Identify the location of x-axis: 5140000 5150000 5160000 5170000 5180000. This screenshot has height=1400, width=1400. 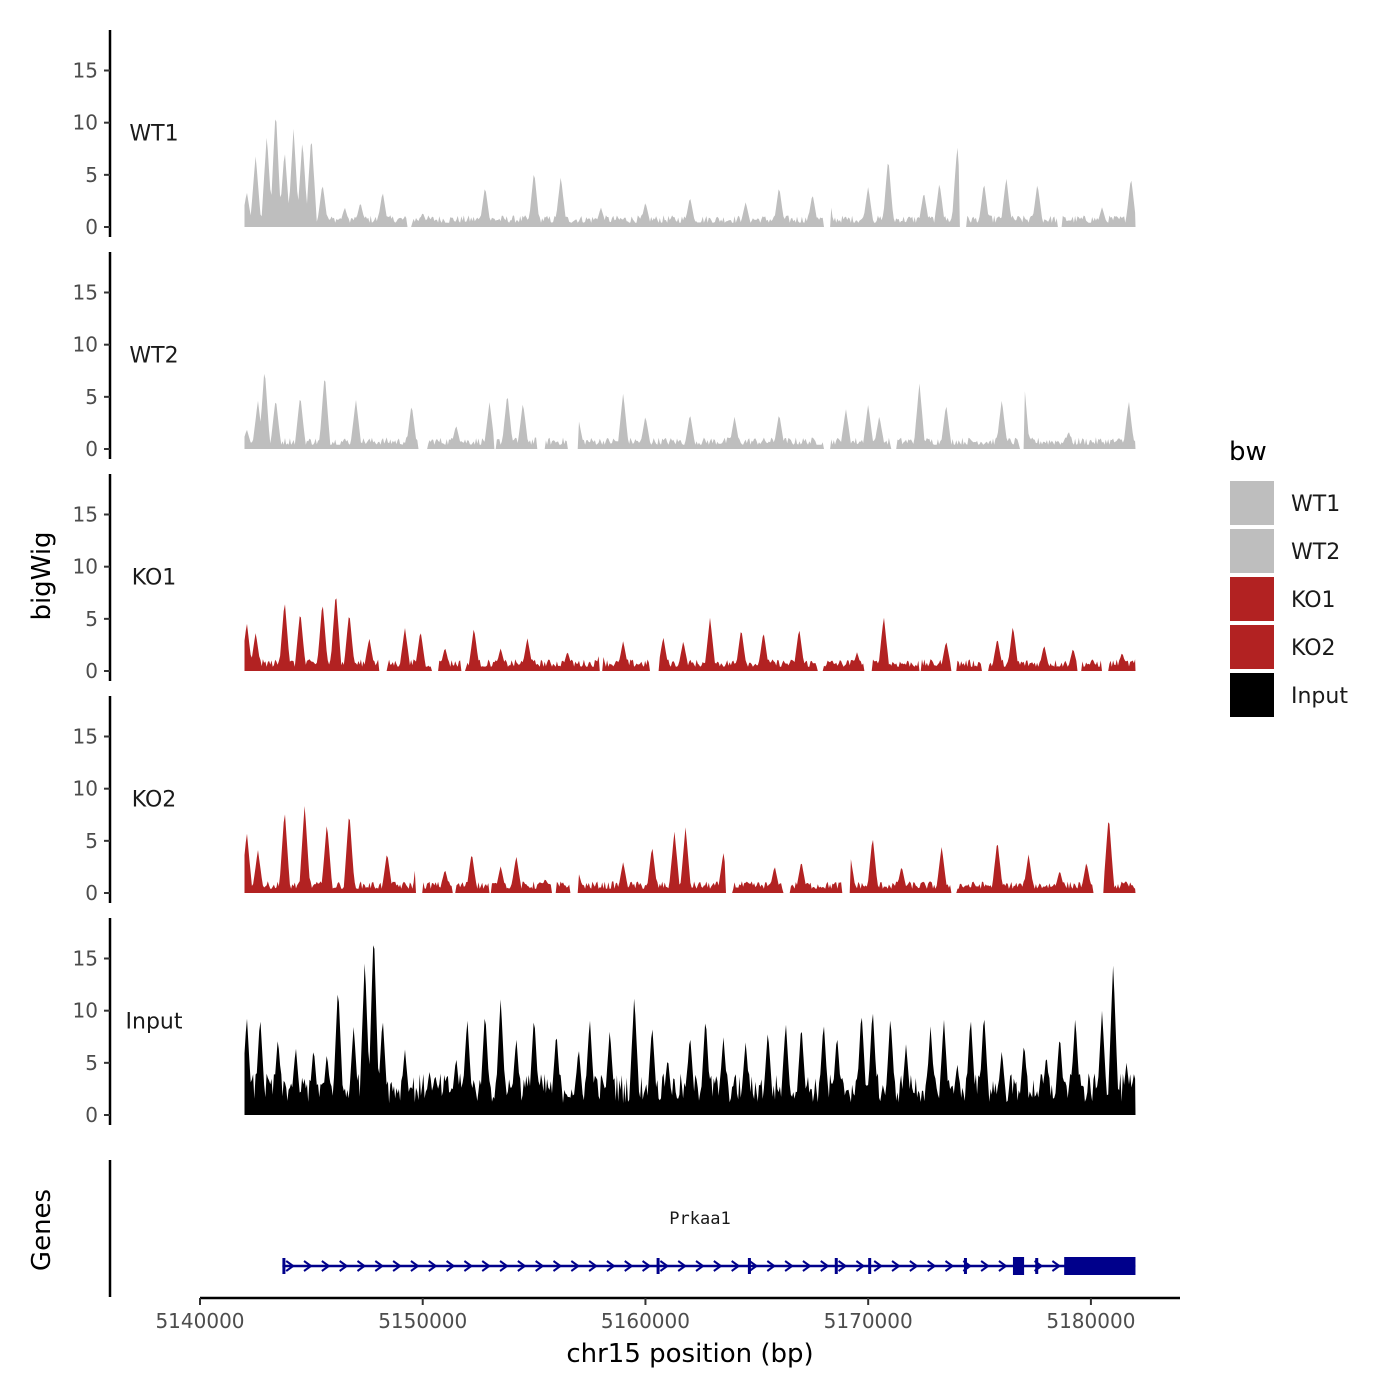
(667, 1314).